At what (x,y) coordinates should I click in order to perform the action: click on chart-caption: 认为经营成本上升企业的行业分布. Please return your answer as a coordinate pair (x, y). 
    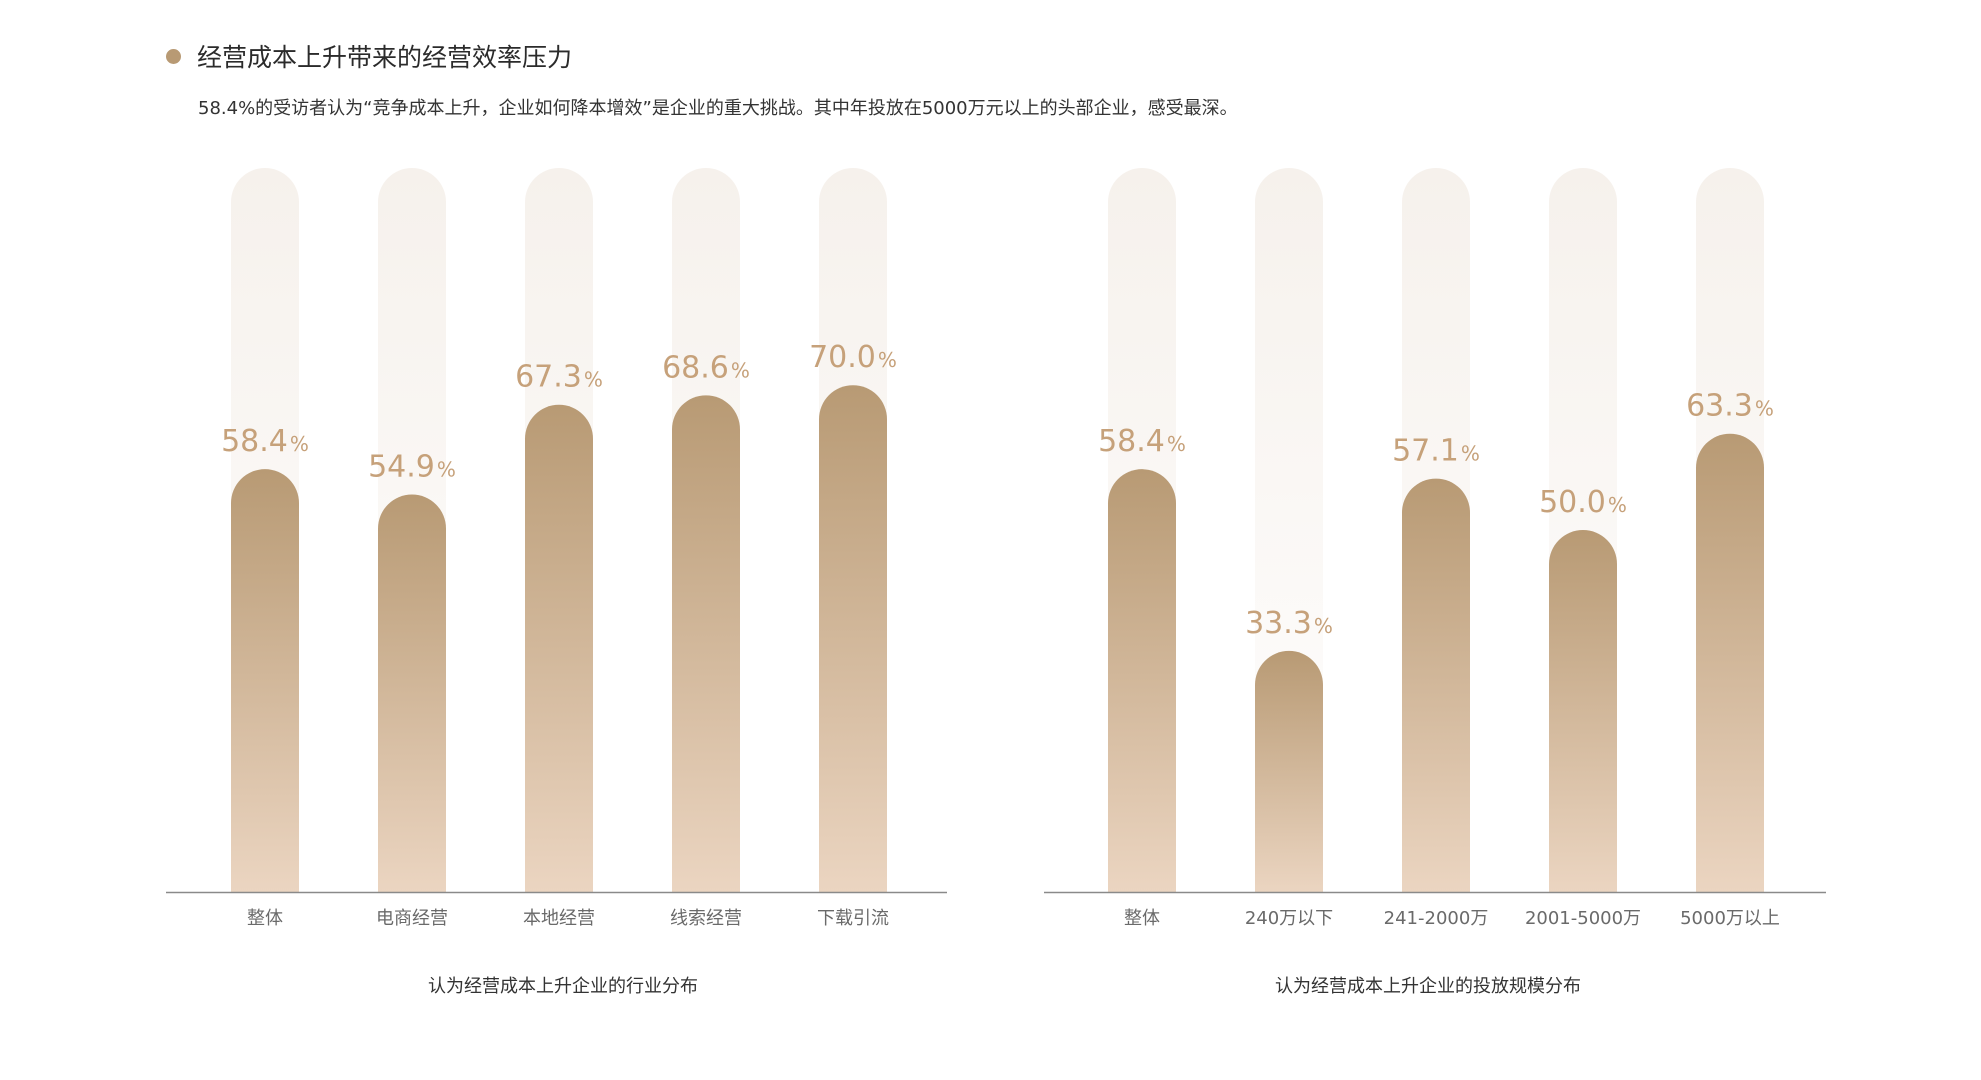
    Looking at the image, I should click on (563, 986).